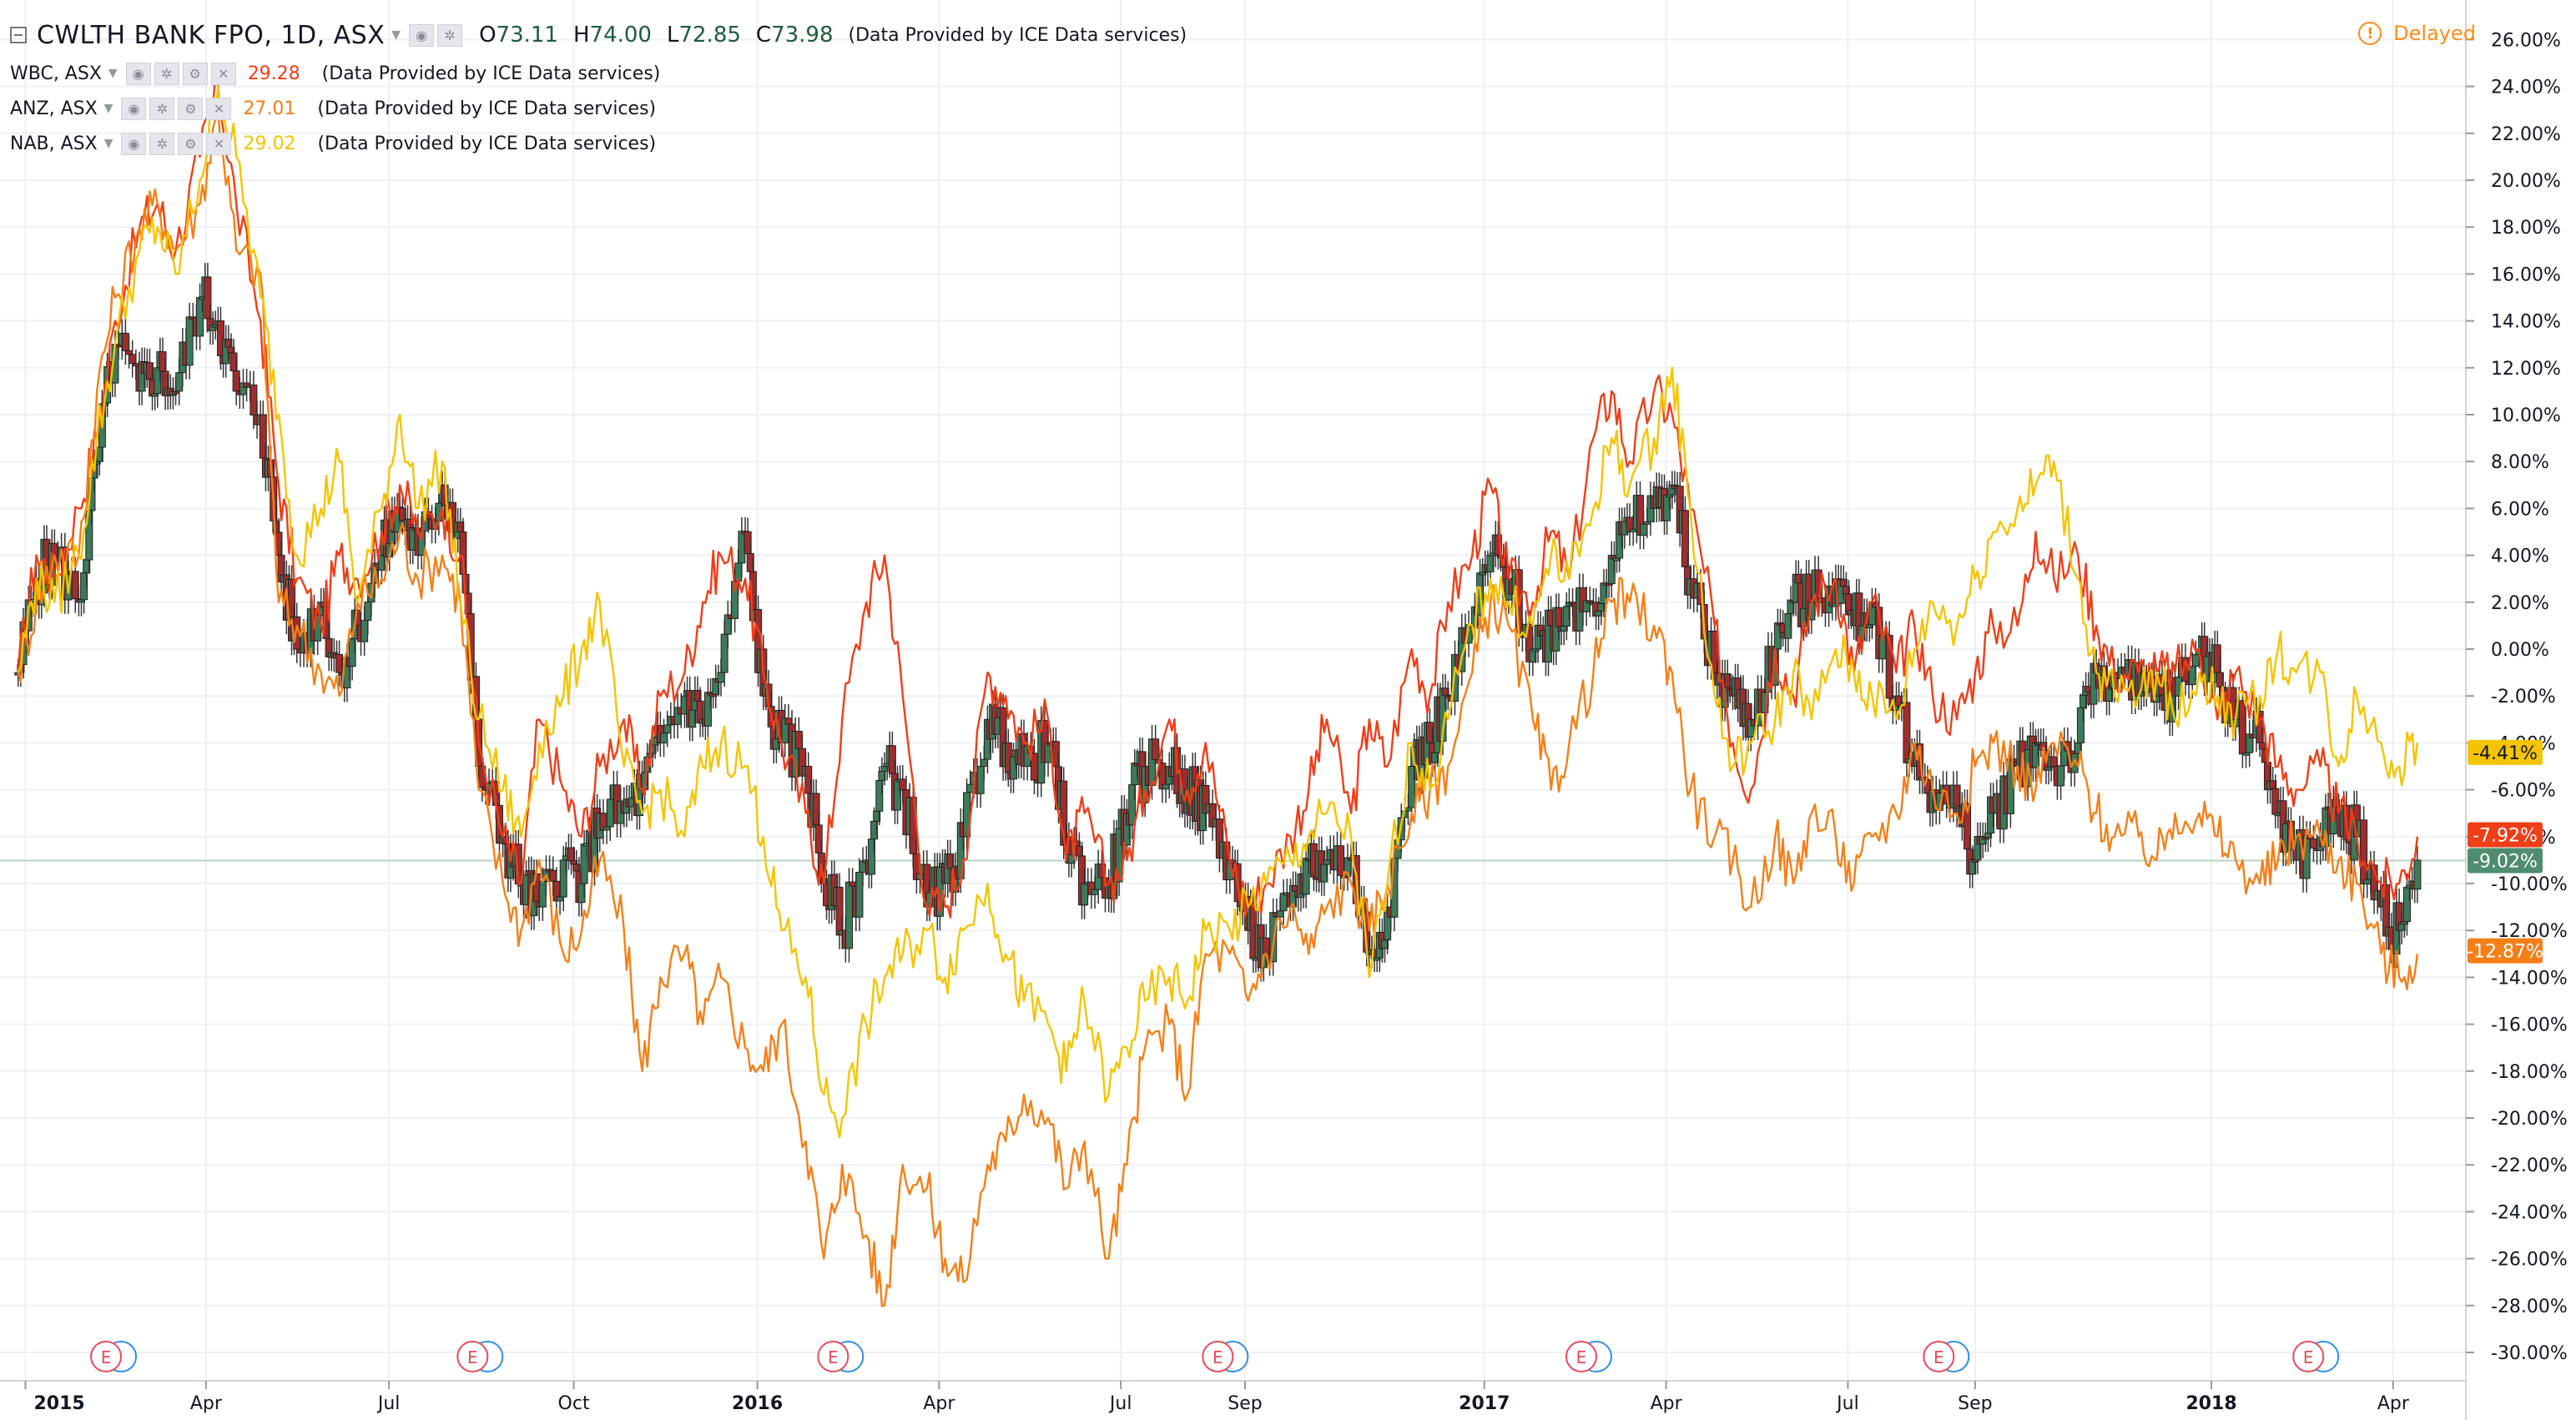  Describe the element at coordinates (518, 35) in the screenshot. I see `ohlc-open: O73.11` at that location.